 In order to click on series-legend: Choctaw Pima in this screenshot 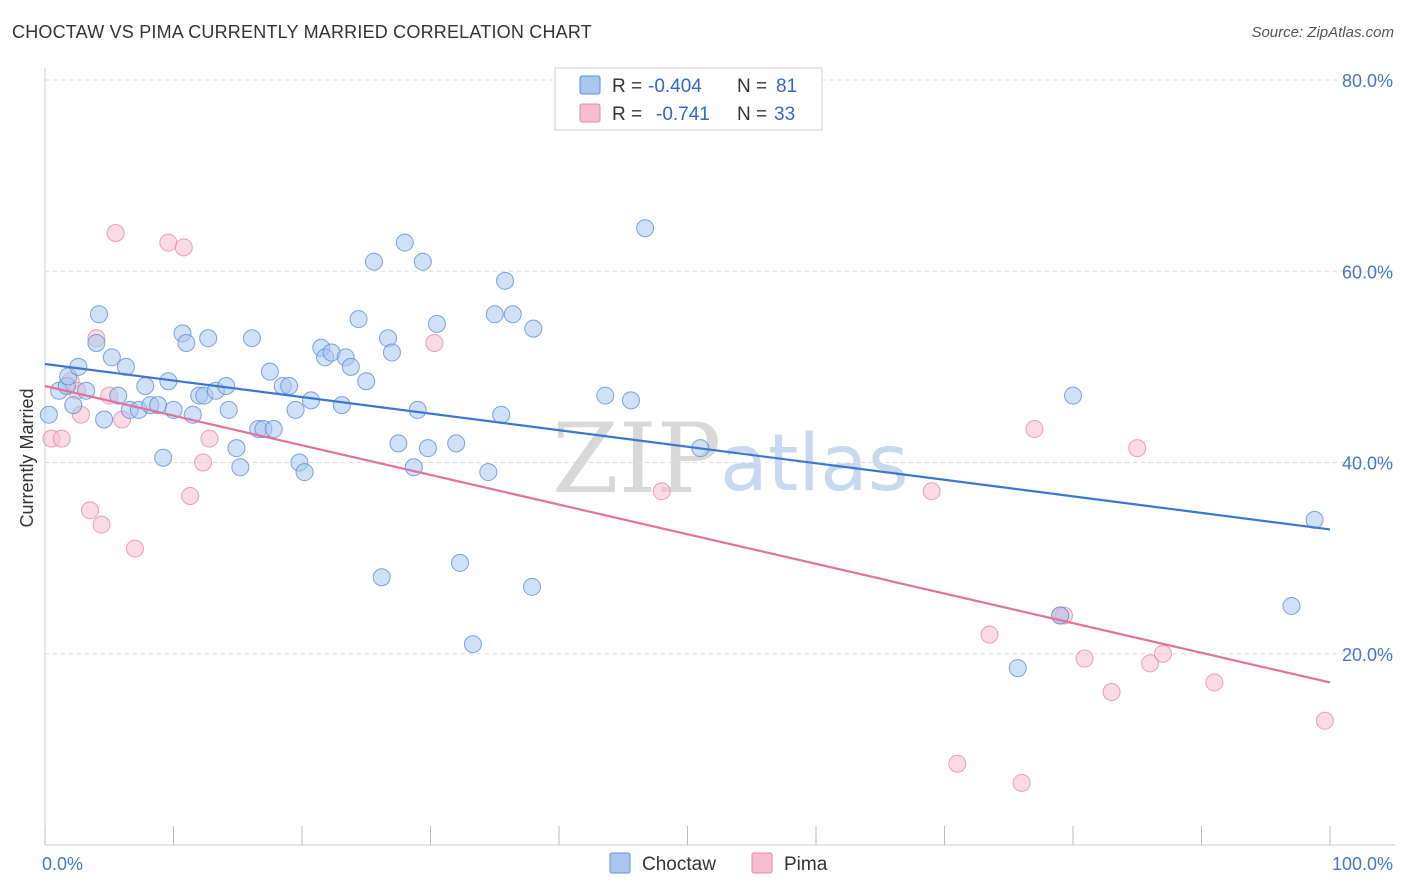, I will do `click(718, 863)`.